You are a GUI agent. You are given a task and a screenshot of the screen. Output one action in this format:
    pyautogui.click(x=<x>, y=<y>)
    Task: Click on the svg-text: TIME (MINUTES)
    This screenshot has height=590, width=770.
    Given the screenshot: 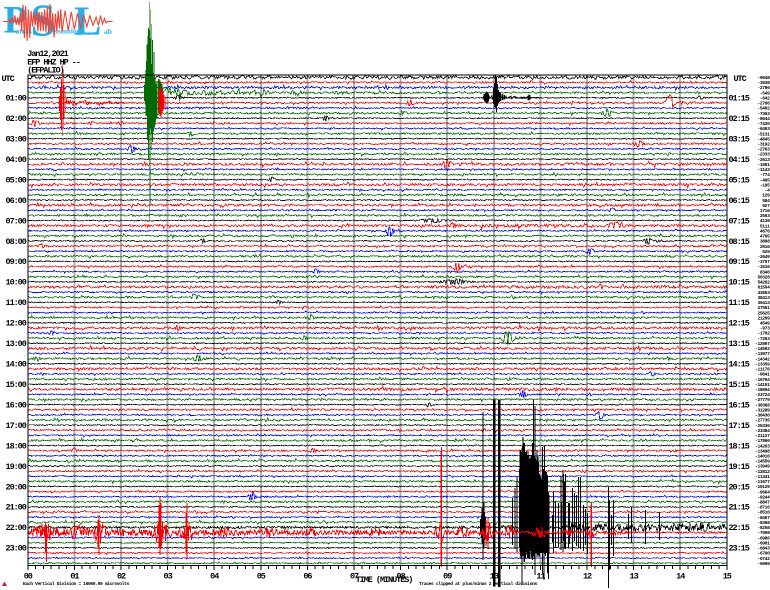 What is the action you would take?
    pyautogui.click(x=384, y=580)
    